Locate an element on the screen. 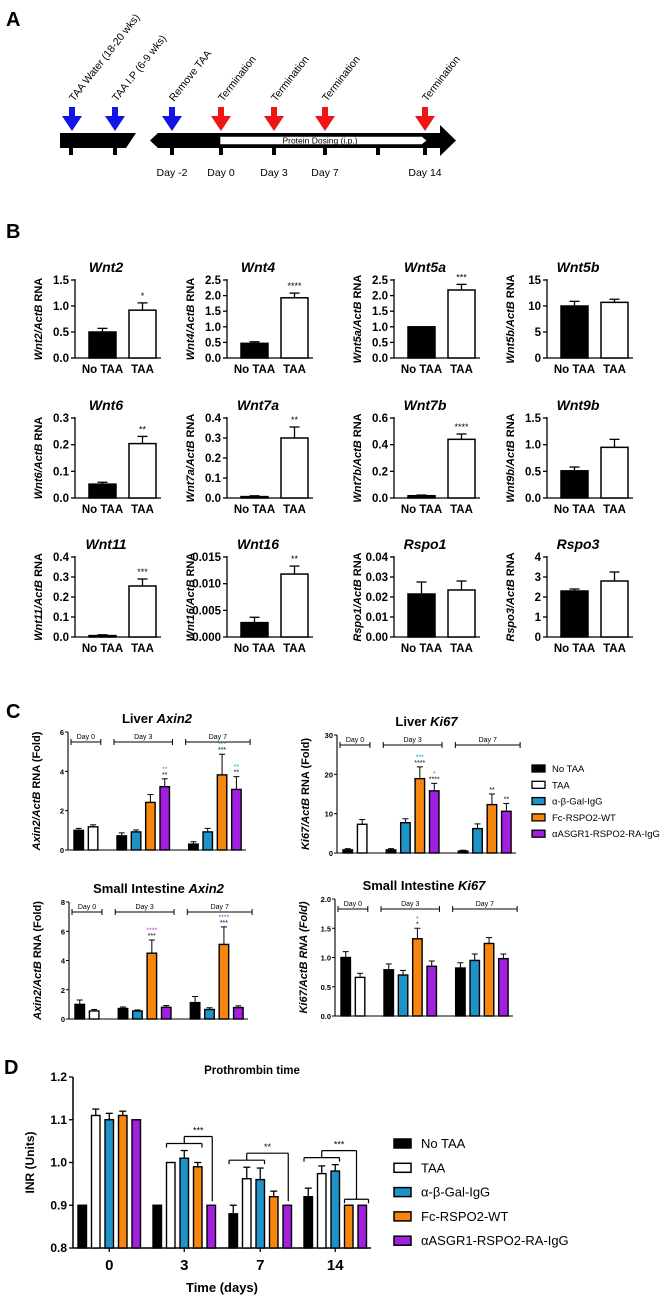 The height and width of the screenshot is (1299, 665). chart-title: Prothrombin time is located at coordinates (252, 1071).